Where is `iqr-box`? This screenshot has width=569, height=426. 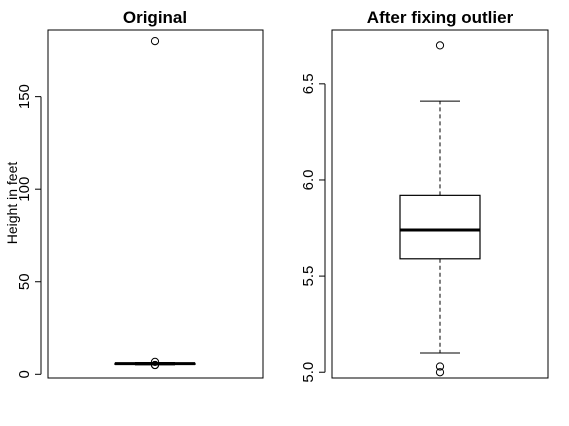 iqr-box is located at coordinates (440, 227).